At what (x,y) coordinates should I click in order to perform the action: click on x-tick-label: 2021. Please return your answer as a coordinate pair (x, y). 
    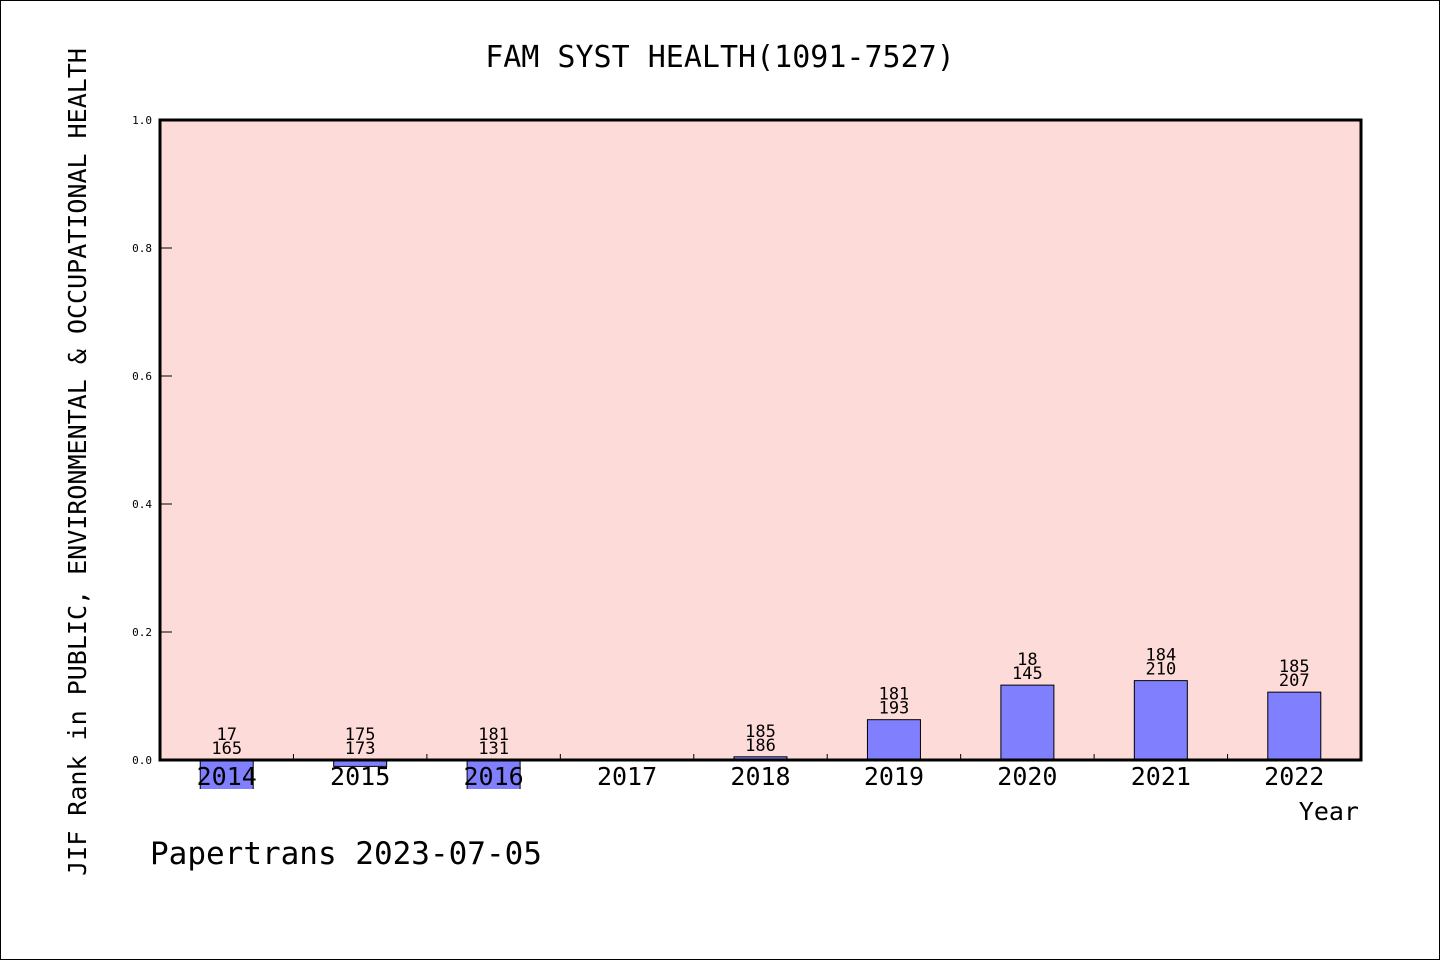
    Looking at the image, I should click on (1161, 776).